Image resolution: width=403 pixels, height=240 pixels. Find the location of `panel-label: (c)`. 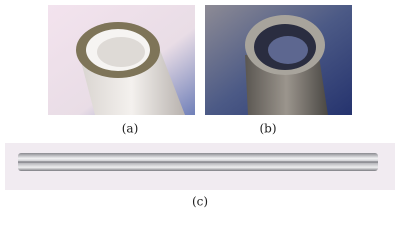

panel-label: (c) is located at coordinates (200, 202).